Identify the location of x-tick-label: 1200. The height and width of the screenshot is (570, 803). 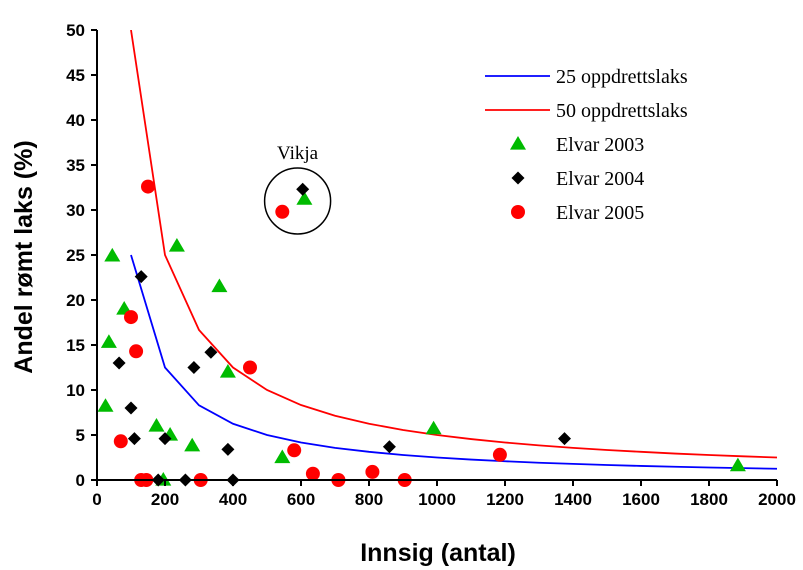
(505, 499).